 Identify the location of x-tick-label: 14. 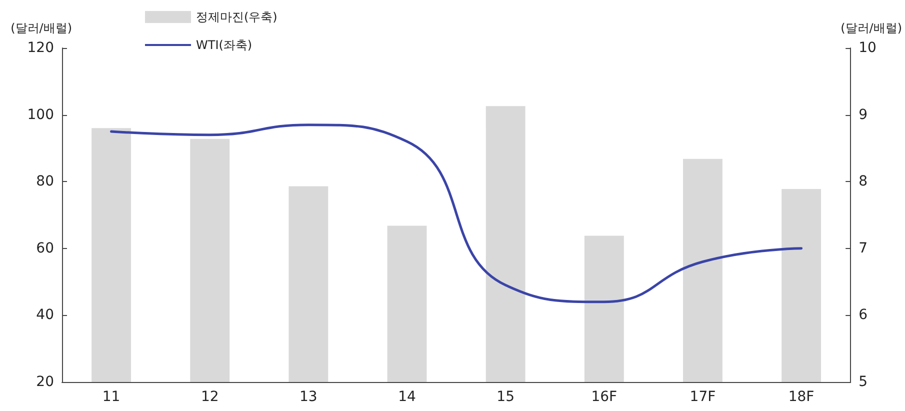
(407, 397).